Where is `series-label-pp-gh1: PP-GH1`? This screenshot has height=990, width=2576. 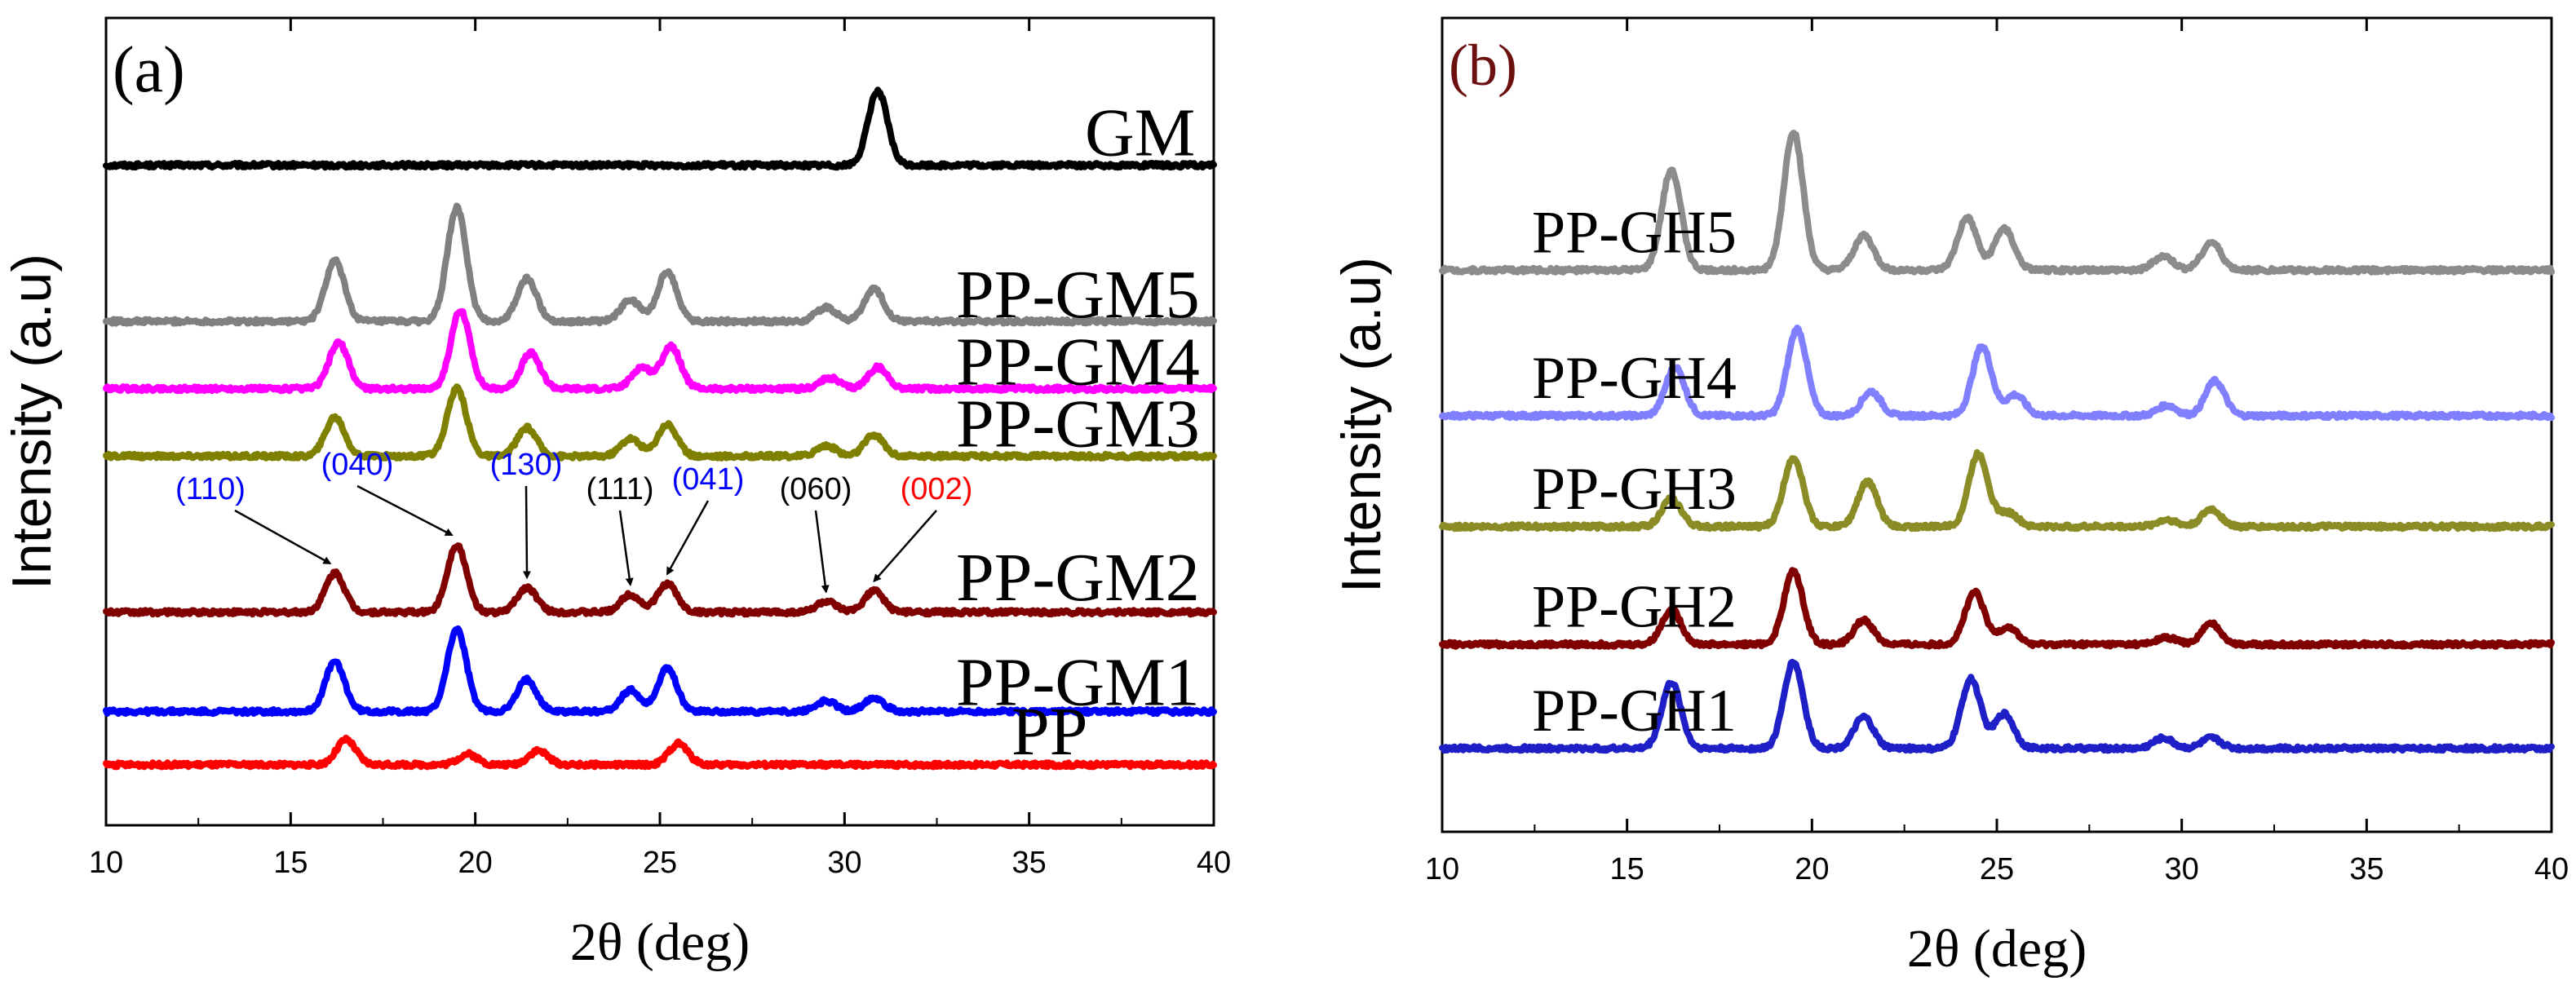 series-label-pp-gh1: PP-GH1 is located at coordinates (1634, 711).